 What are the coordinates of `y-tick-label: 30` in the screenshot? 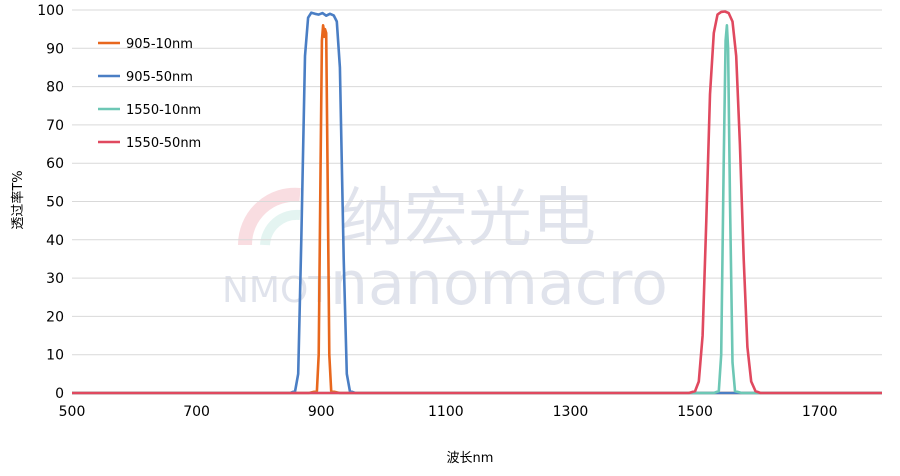 It's located at (55, 279).